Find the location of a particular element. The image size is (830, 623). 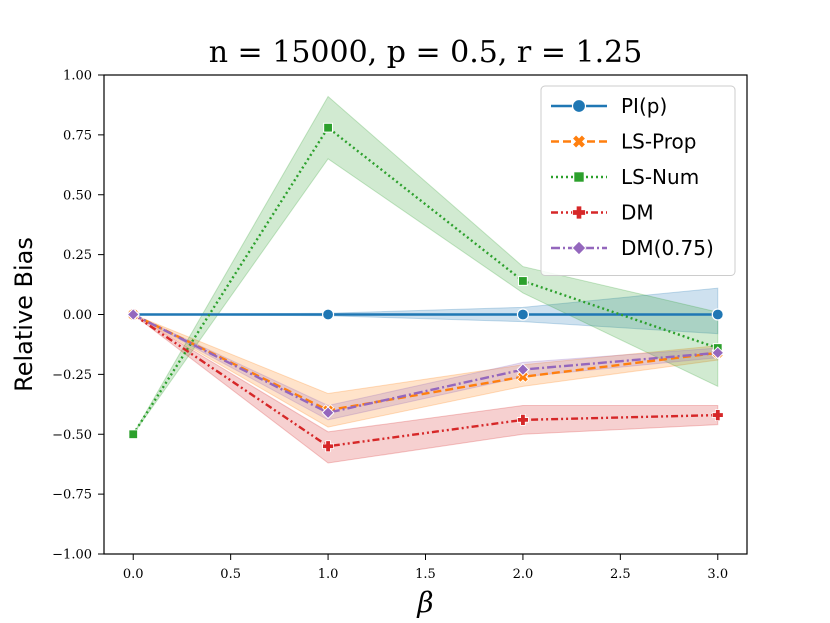

y-tick-label: −1.00 is located at coordinates (72, 555).